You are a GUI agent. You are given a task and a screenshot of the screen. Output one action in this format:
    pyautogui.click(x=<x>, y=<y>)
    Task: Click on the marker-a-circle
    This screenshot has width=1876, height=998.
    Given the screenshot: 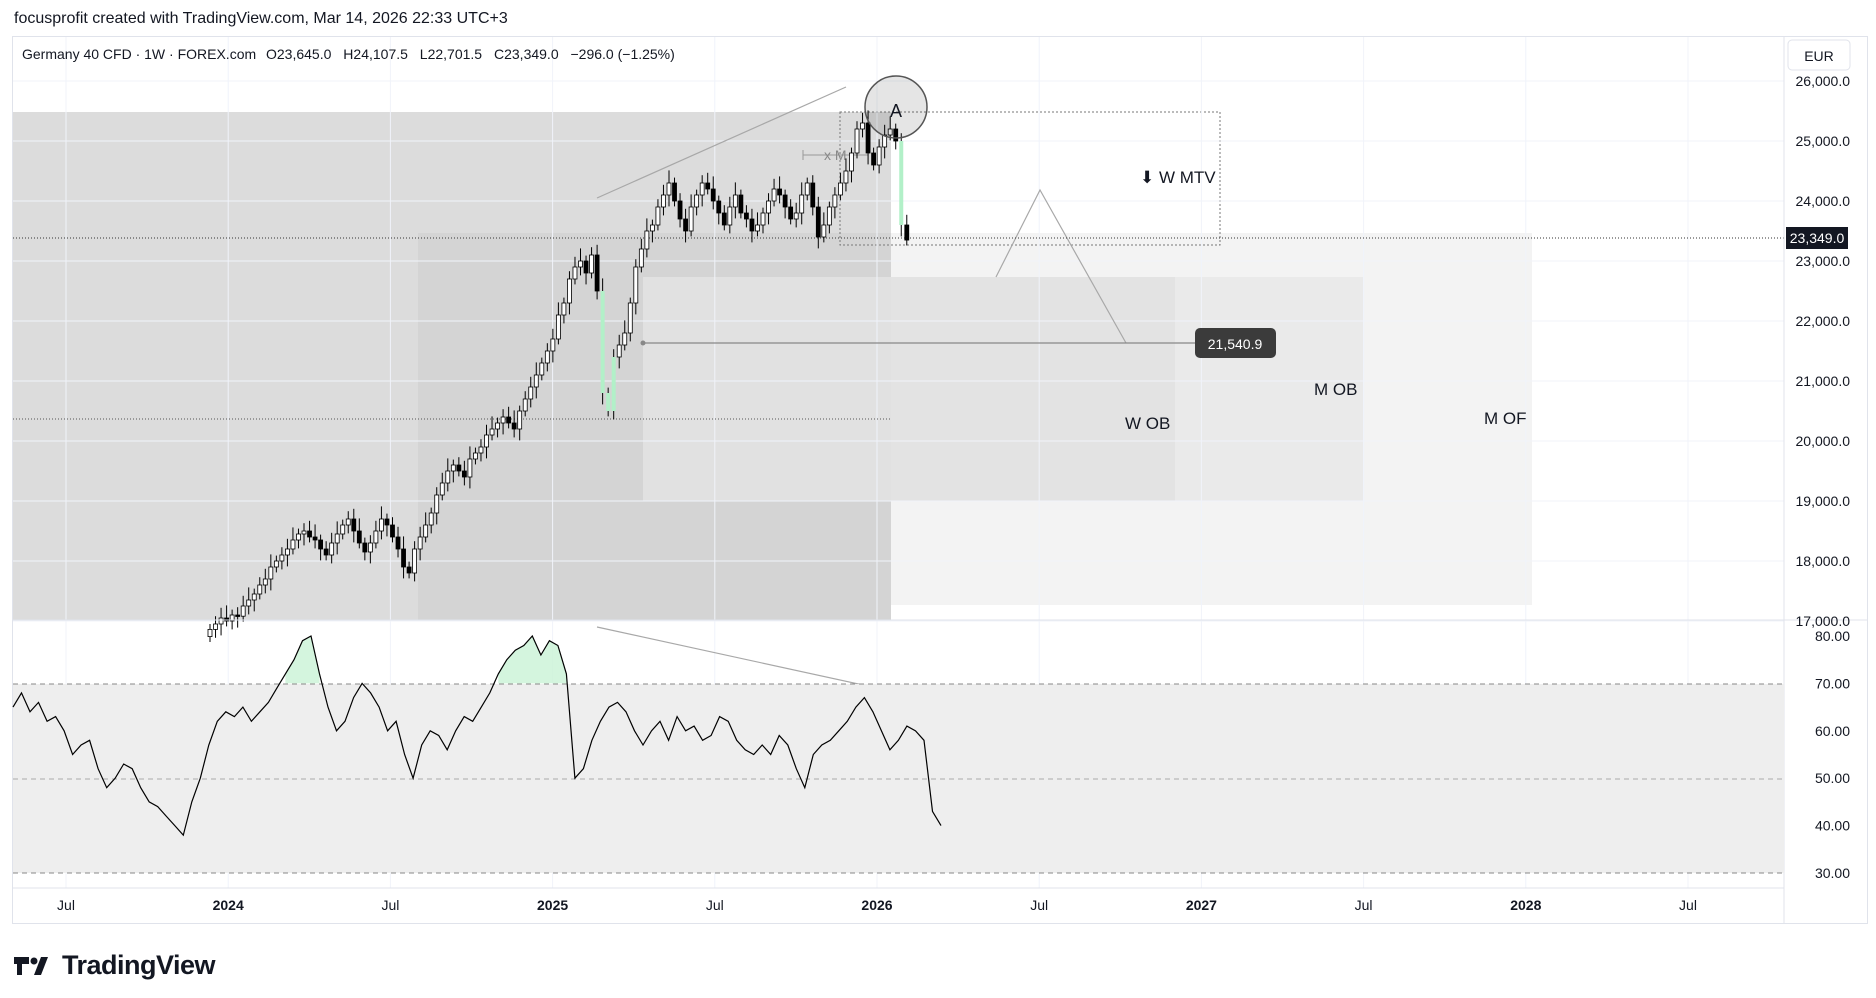 What is the action you would take?
    pyautogui.click(x=896, y=107)
    